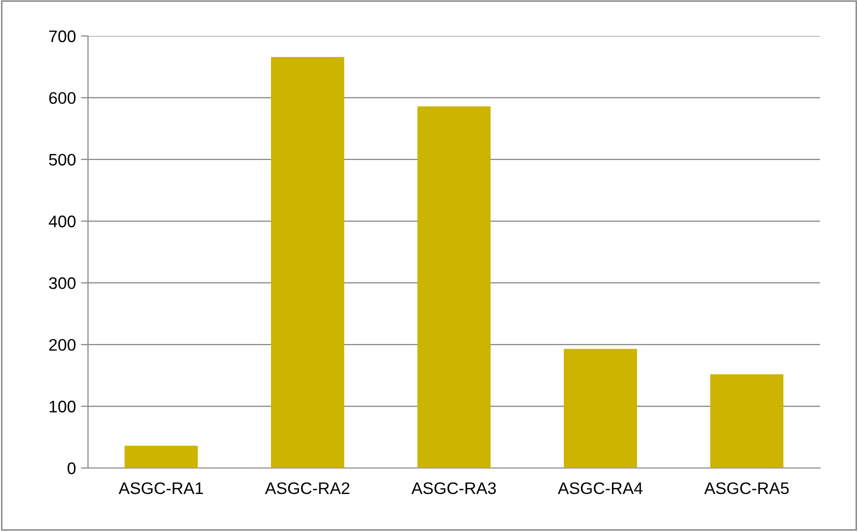 This screenshot has width=858, height=531. What do you see at coordinates (307, 488) in the screenshot?
I see `x-tick-label: ASGC-RA2` at bounding box center [307, 488].